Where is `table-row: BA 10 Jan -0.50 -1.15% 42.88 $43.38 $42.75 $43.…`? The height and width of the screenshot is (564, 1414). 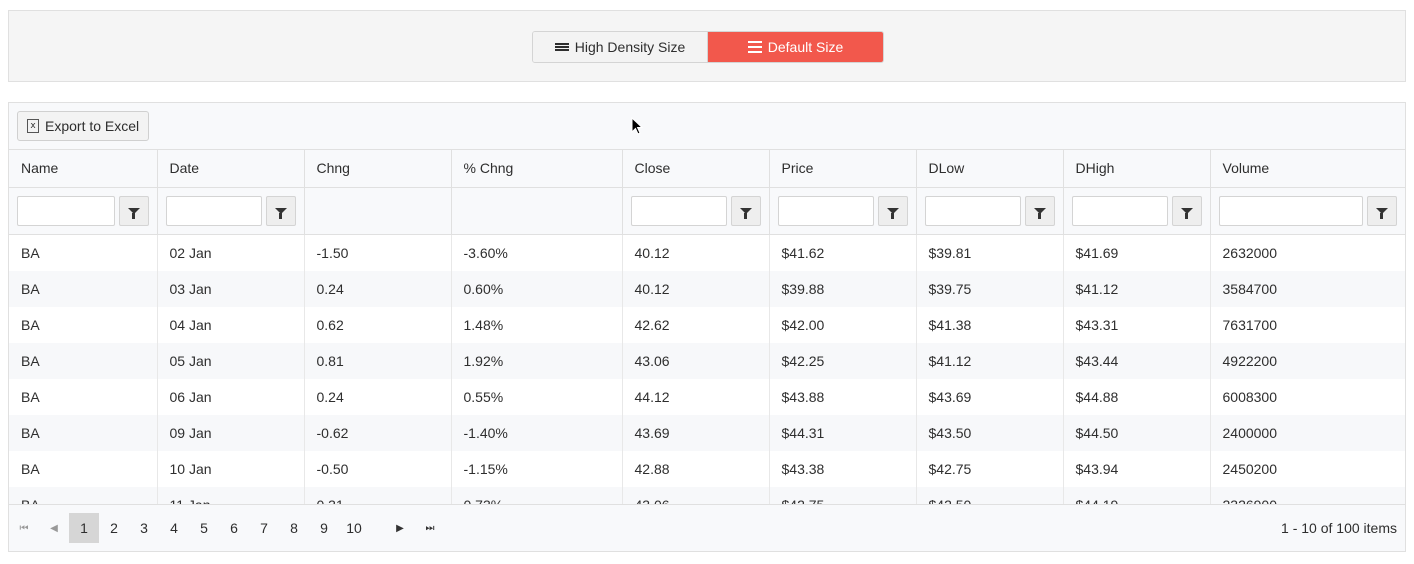
table-row: BA 10 Jan -0.50 -1.15% 42.88 $43.38 $42.75 $43.… is located at coordinates (707, 468).